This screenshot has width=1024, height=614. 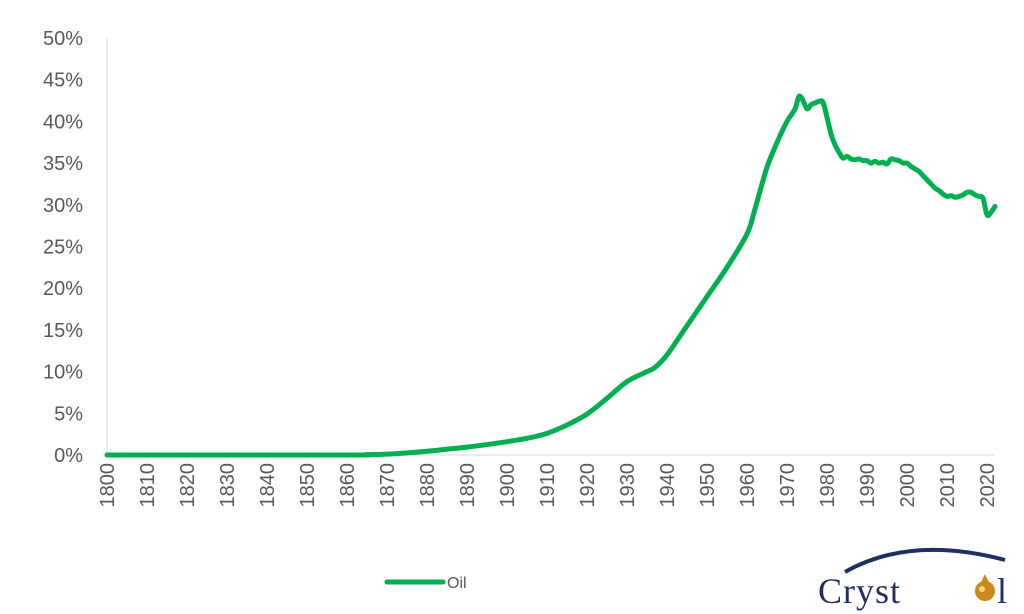 What do you see at coordinates (63, 289) in the screenshot?
I see `y-tick-label: 20%` at bounding box center [63, 289].